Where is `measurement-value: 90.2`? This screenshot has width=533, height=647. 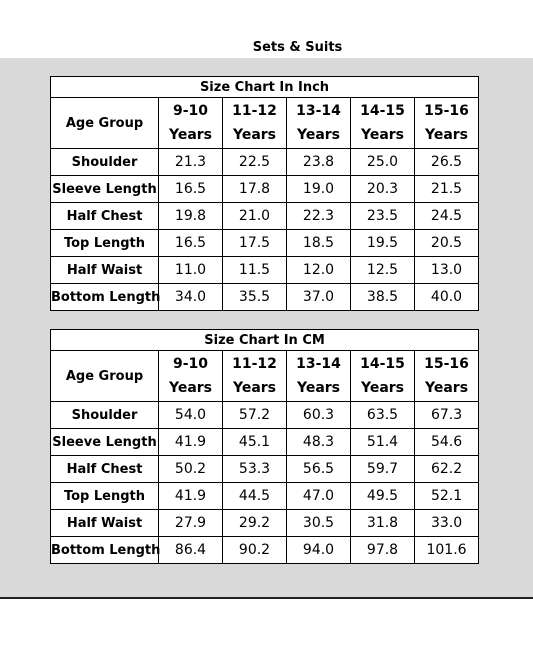
measurement-value: 90.2 is located at coordinates (254, 550).